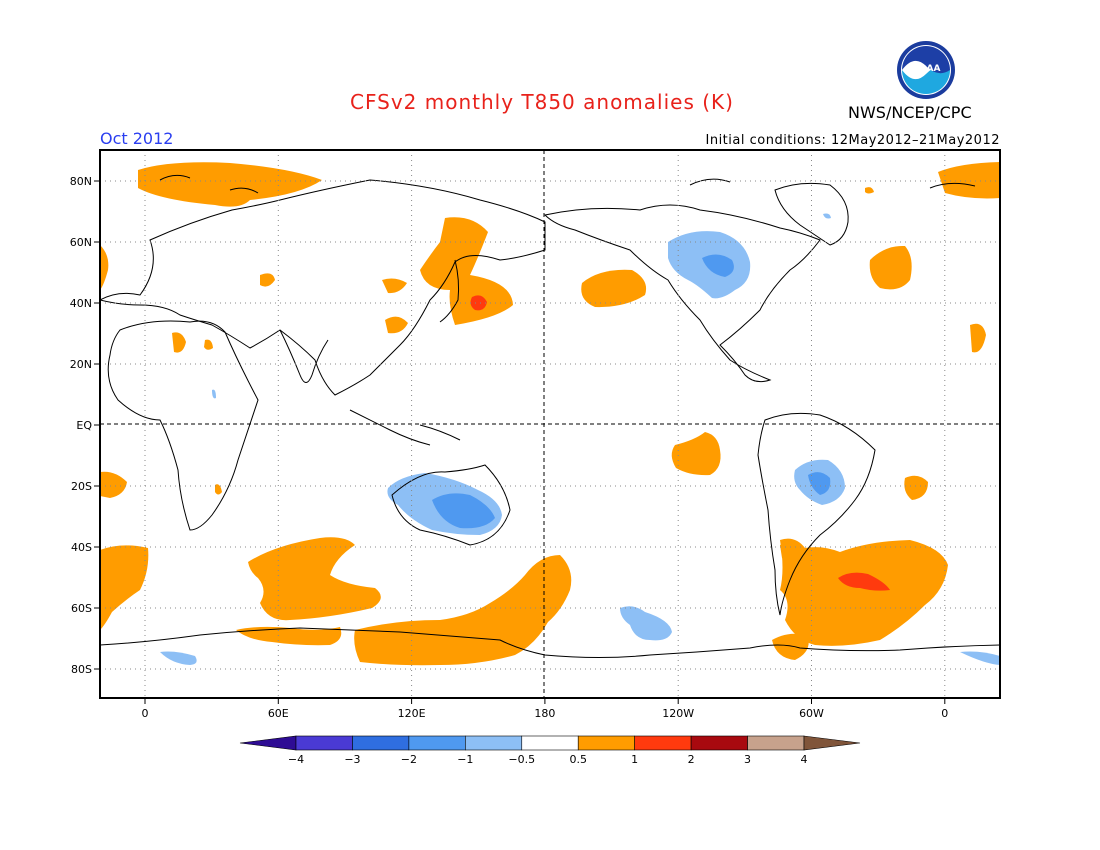 The height and width of the screenshot is (850, 1100). I want to click on warm-region-falkland, so click(787, 551).